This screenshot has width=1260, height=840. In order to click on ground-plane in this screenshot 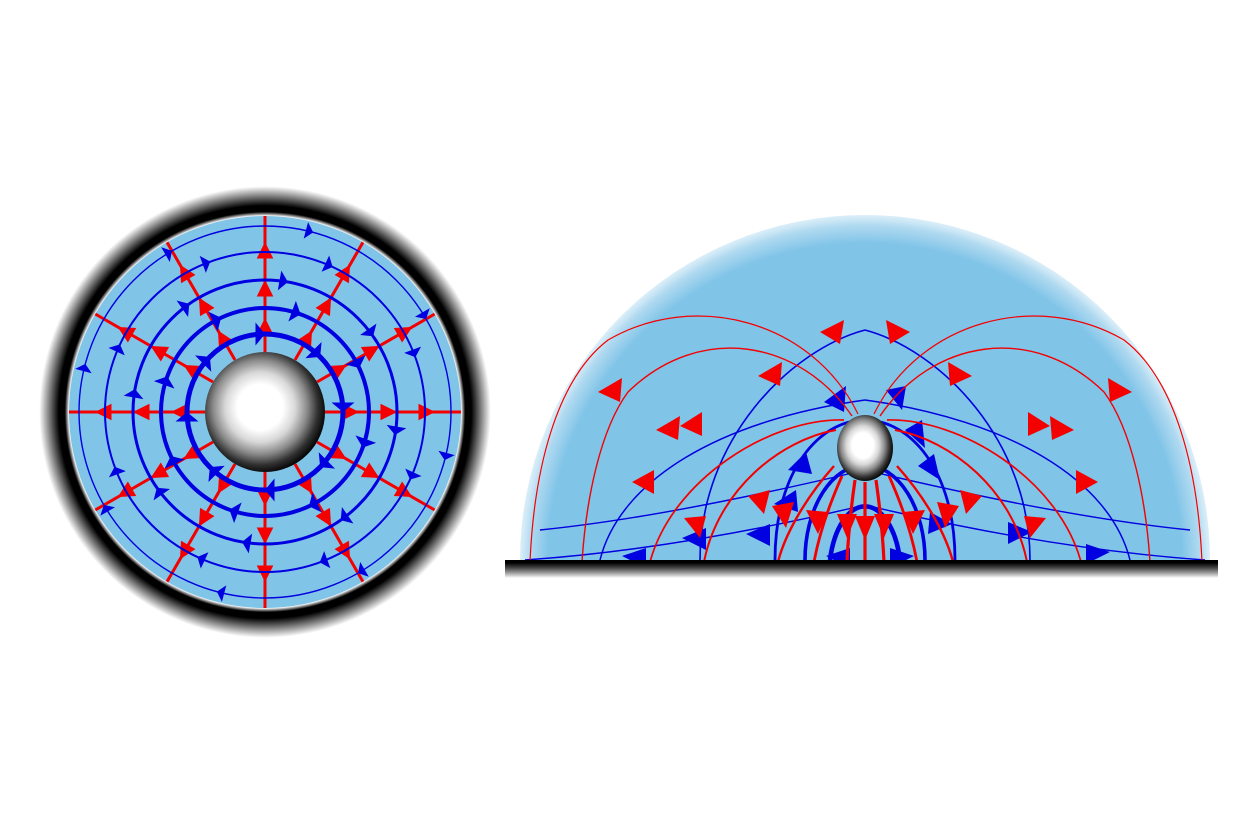, I will do `click(861, 569)`.